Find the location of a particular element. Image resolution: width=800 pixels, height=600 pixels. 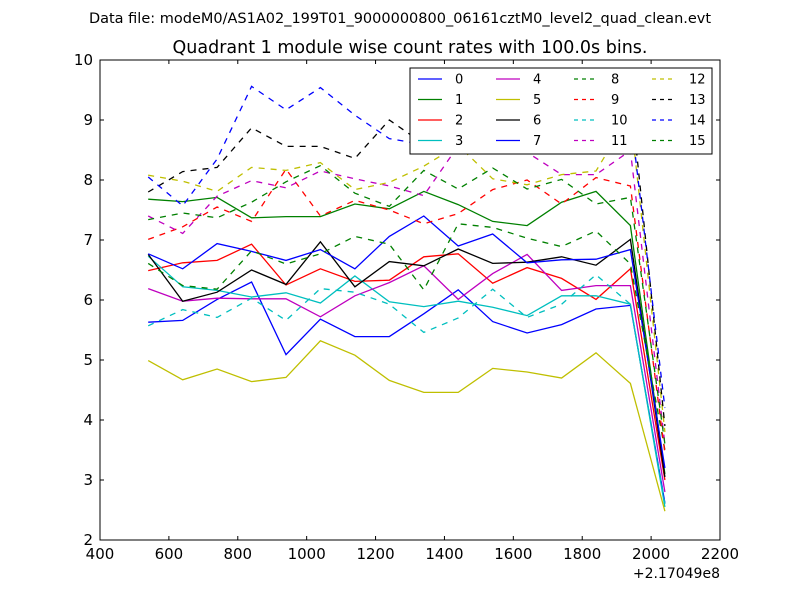

x-tick-label: 1600 is located at coordinates (513, 554).